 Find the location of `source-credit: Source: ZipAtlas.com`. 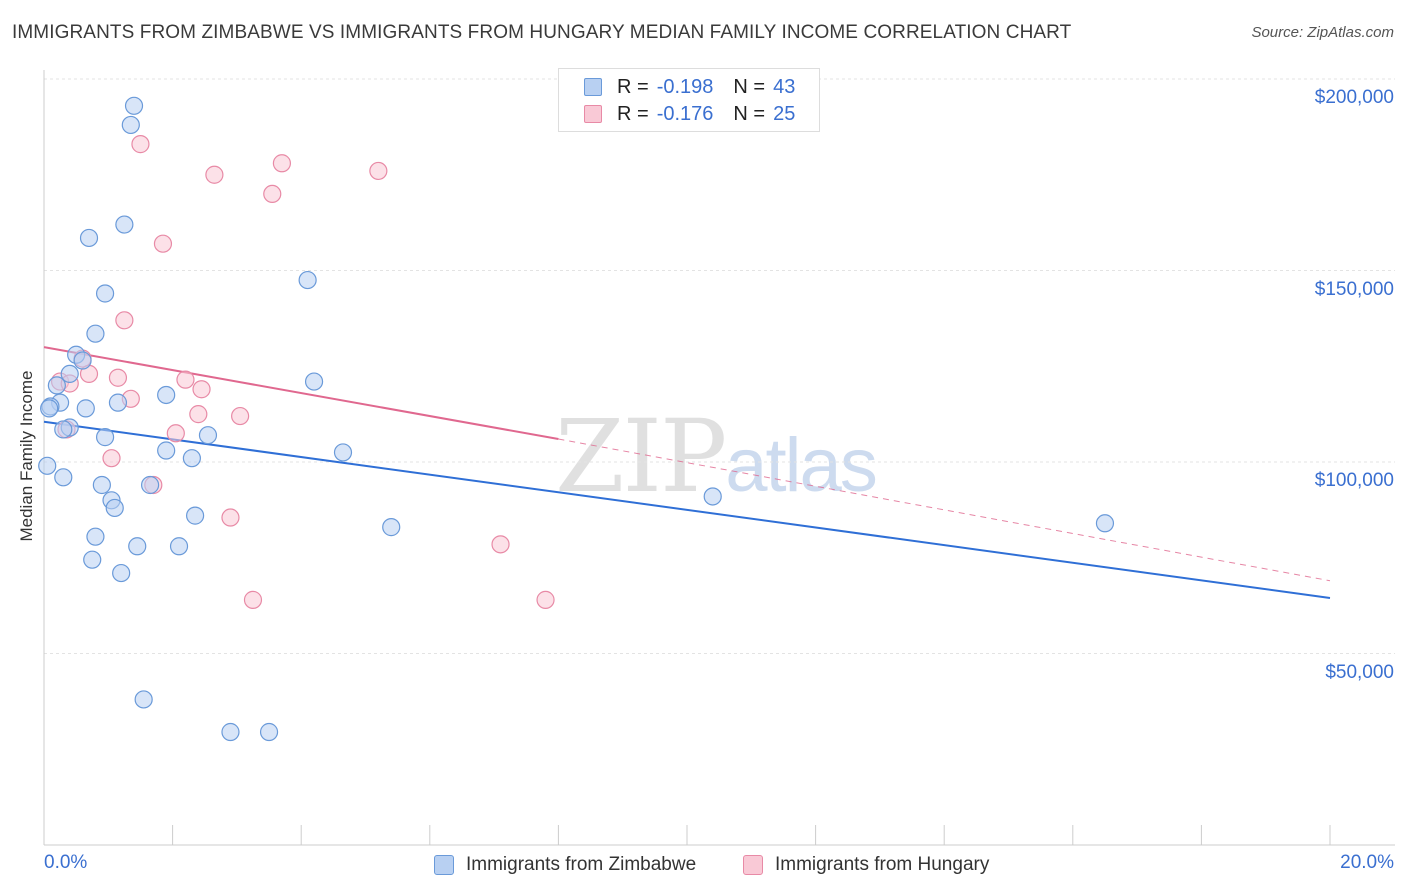

source-credit: Source: ZipAtlas.com is located at coordinates (1322, 32).